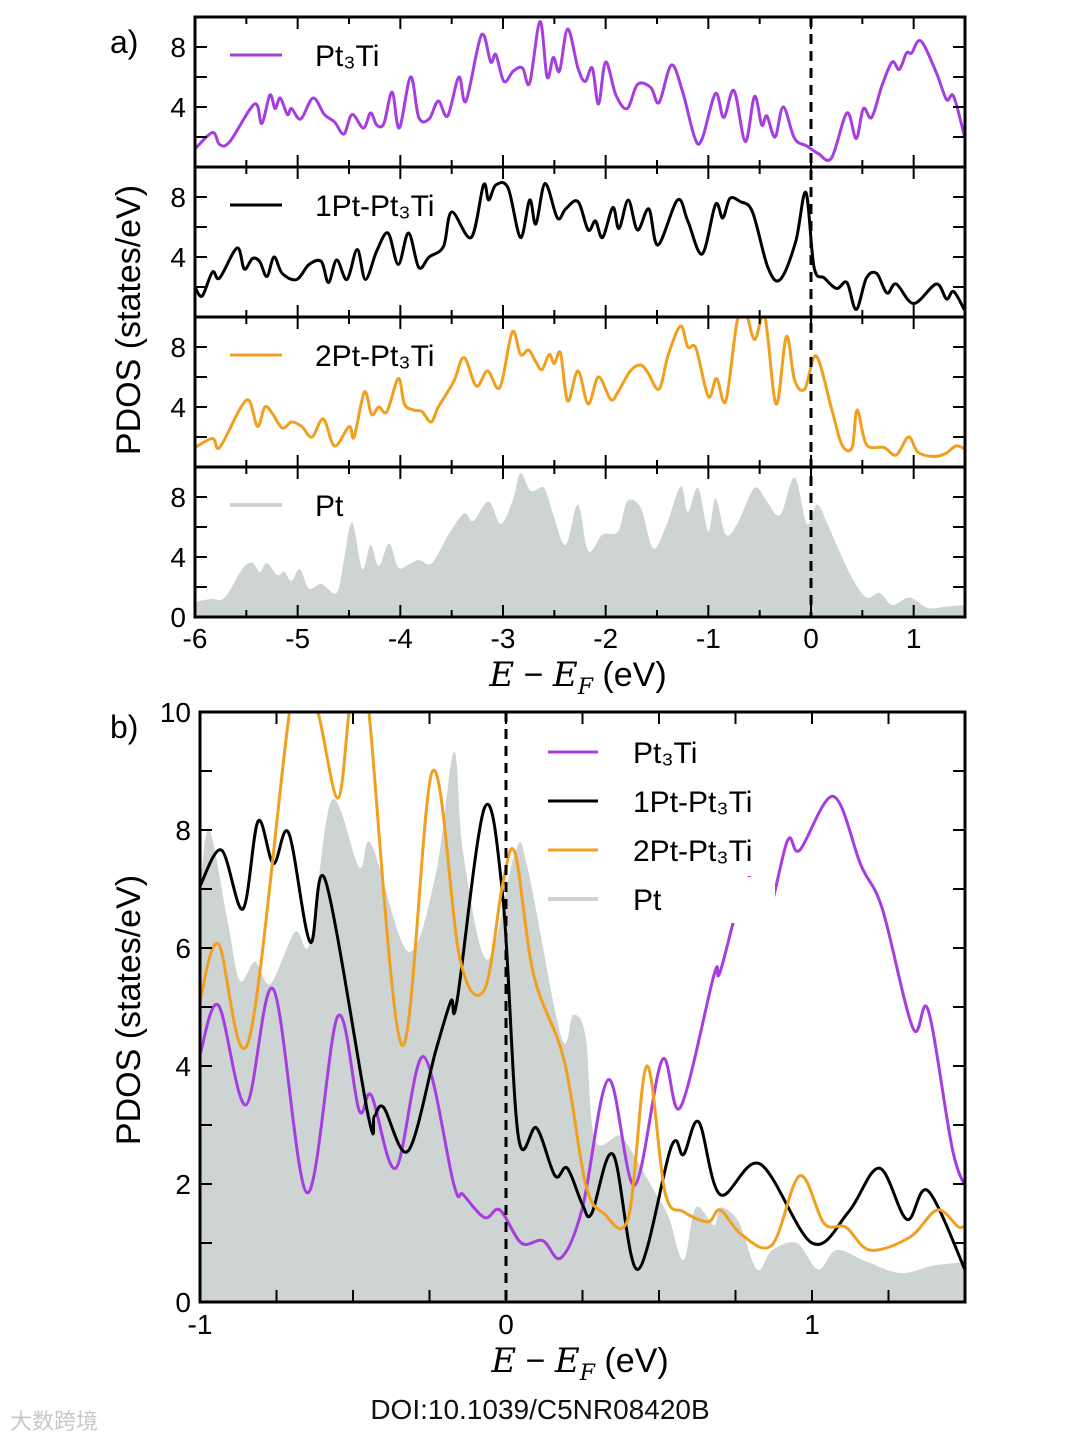 The width and height of the screenshot is (1080, 1440). I want to click on panel-label-a: a), so click(124, 42).